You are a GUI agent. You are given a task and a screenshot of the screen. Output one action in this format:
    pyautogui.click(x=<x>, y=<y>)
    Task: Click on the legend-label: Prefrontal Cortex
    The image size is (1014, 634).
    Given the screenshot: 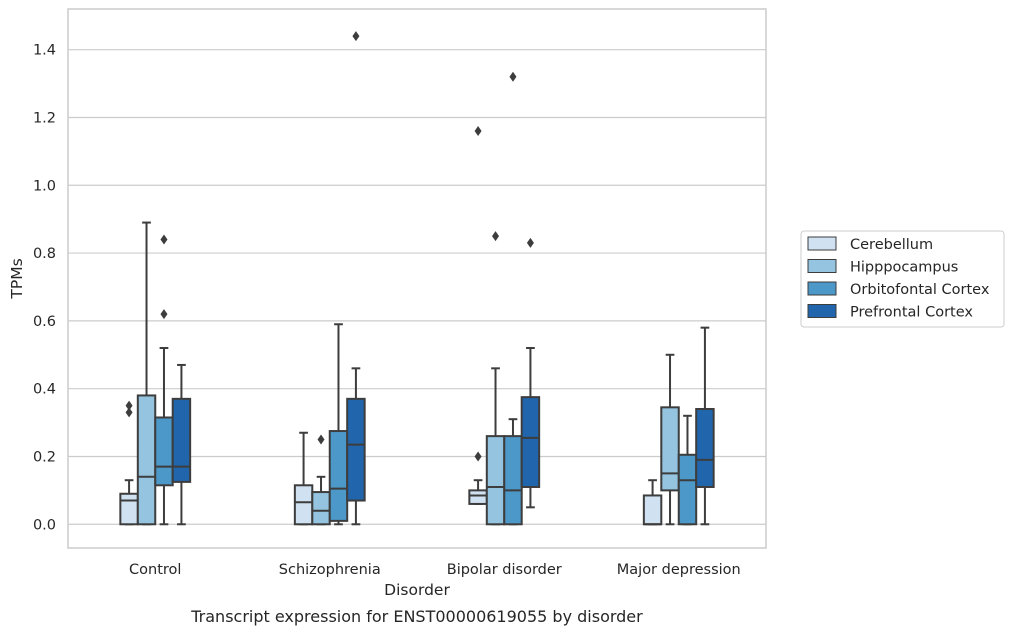 What is the action you would take?
    pyautogui.click(x=911, y=313)
    